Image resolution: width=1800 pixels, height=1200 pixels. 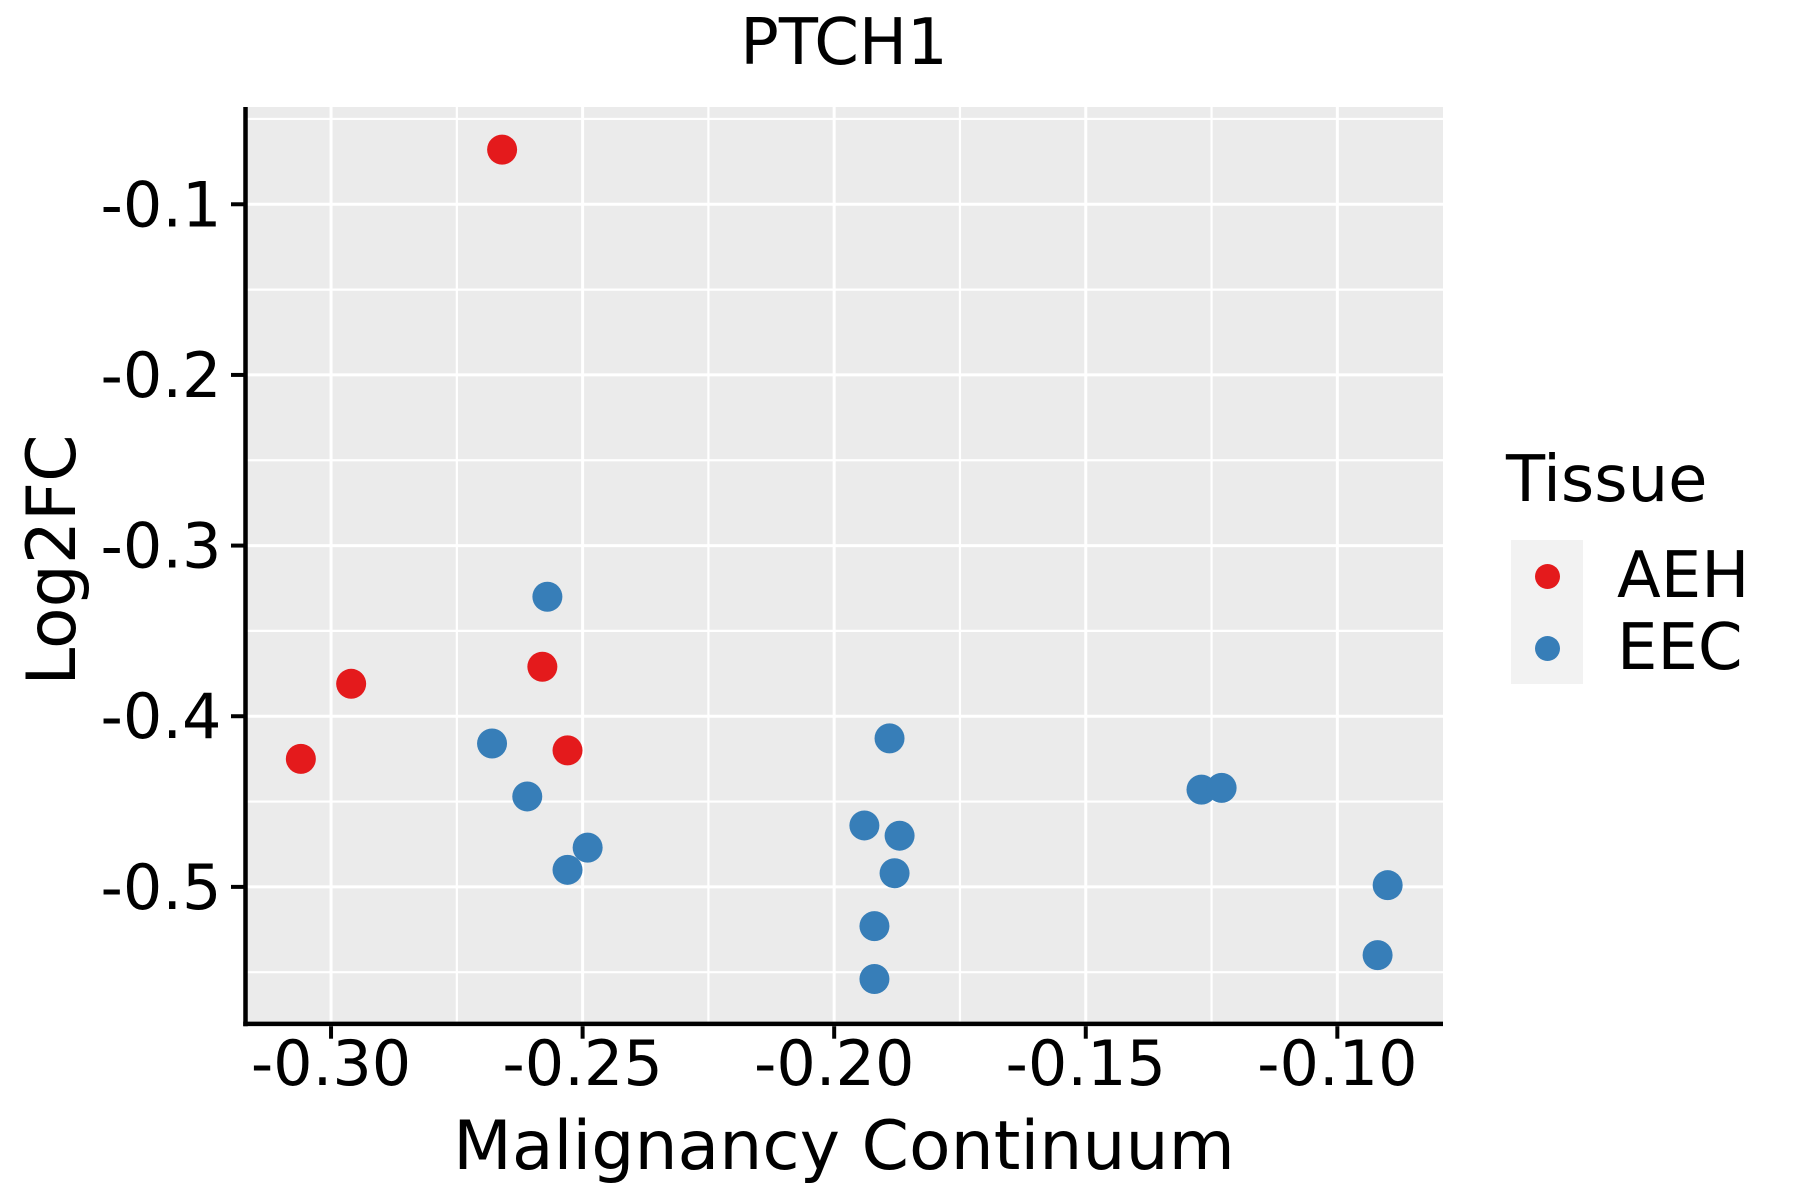 I want to click on legend-label-aeh: AEH, so click(x=1683, y=576).